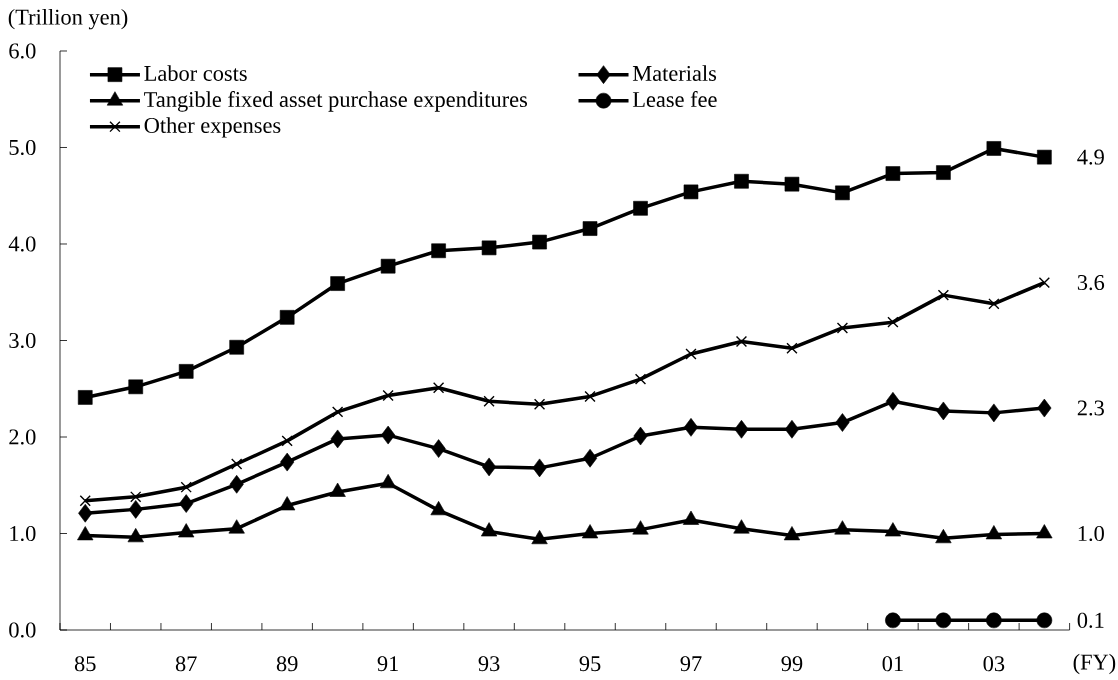 This screenshot has width=1118, height=680. I want to click on x-tick-label: 93, so click(489, 664).